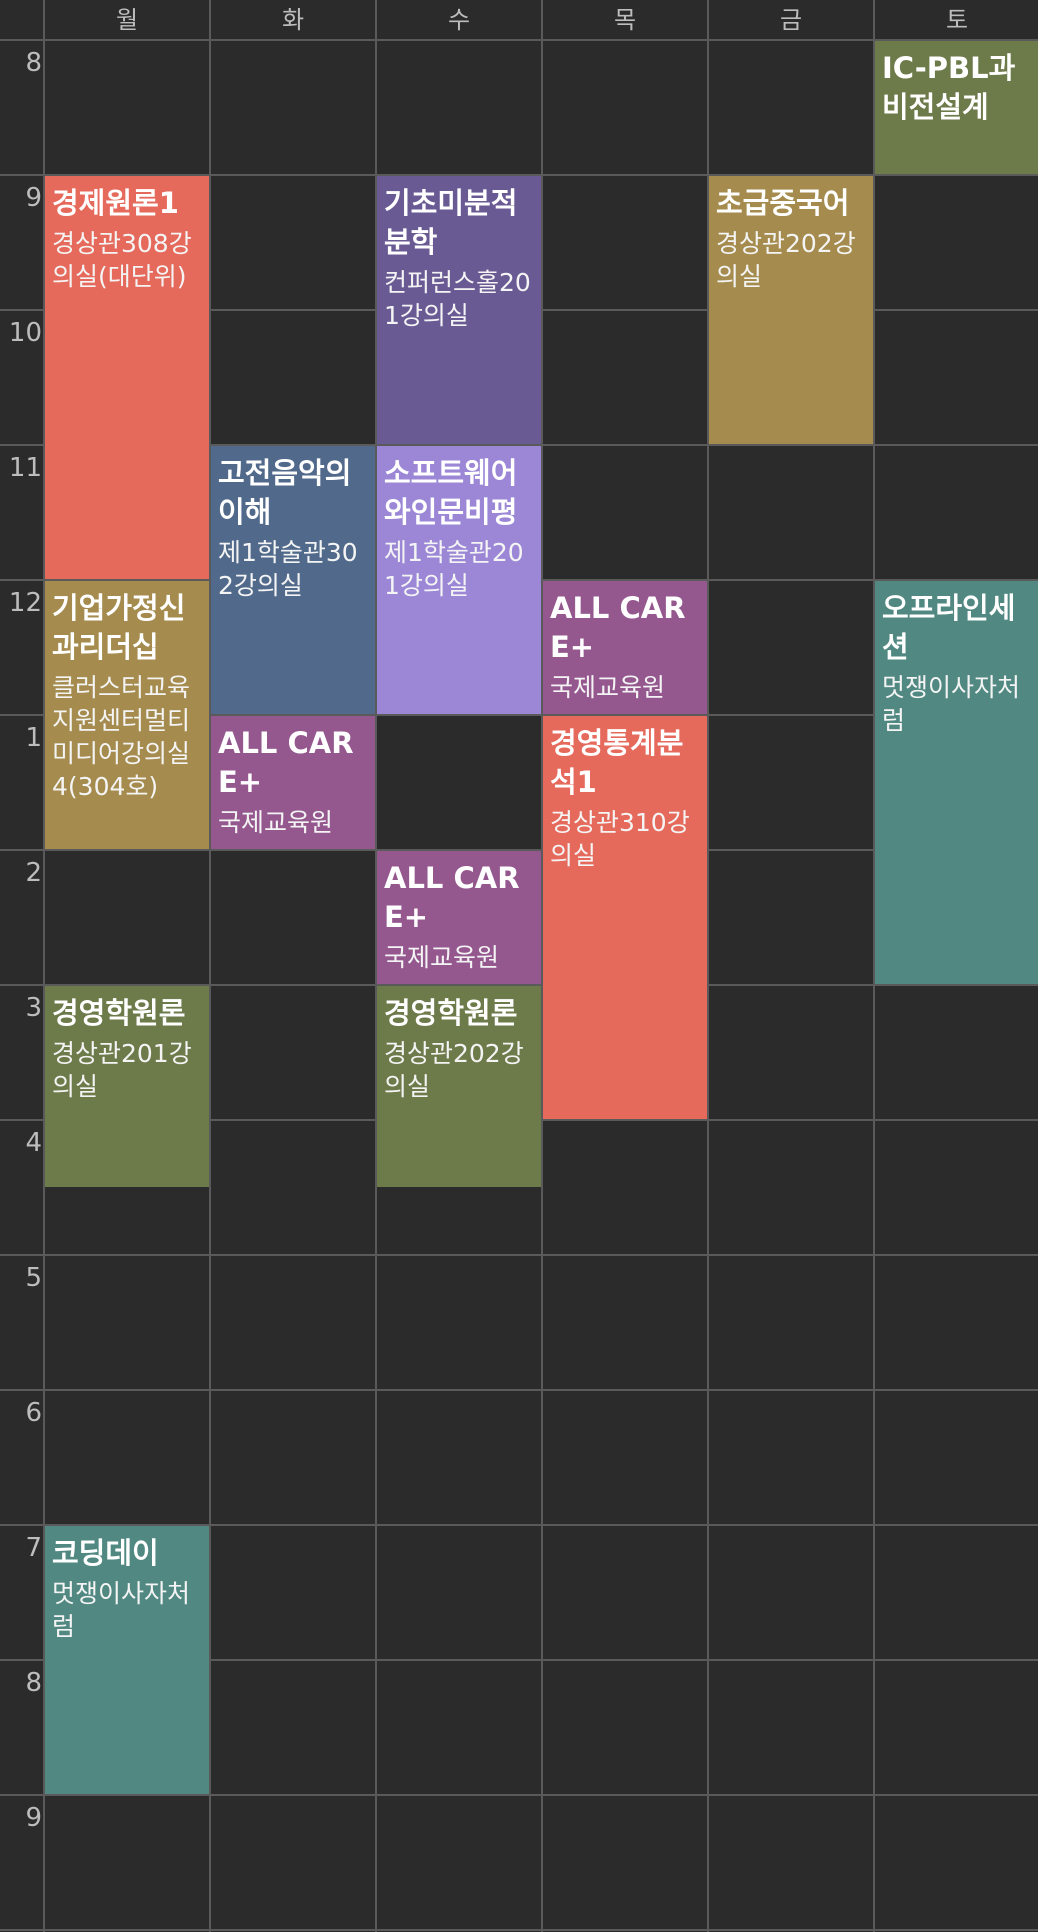 This screenshot has height=1932, width=1038. What do you see at coordinates (25, 603) in the screenshot?
I see `hour-label: 12` at bounding box center [25, 603].